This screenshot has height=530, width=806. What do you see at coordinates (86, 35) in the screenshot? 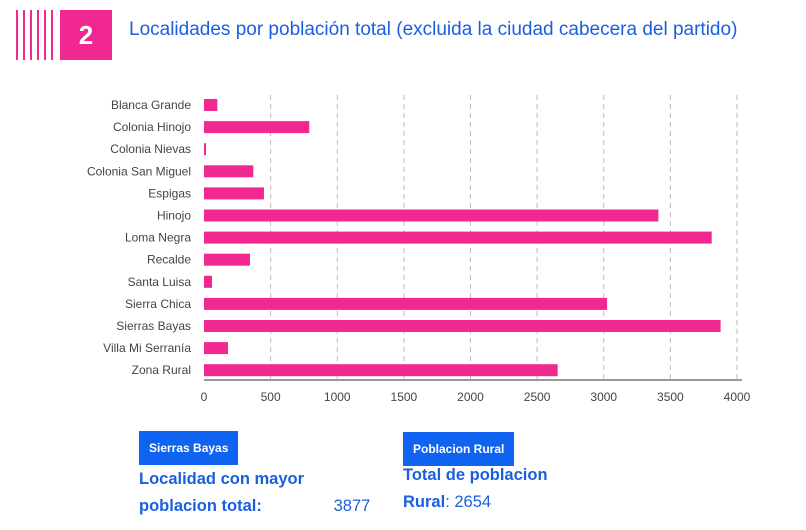
I see `section-number-badge: 2` at bounding box center [86, 35].